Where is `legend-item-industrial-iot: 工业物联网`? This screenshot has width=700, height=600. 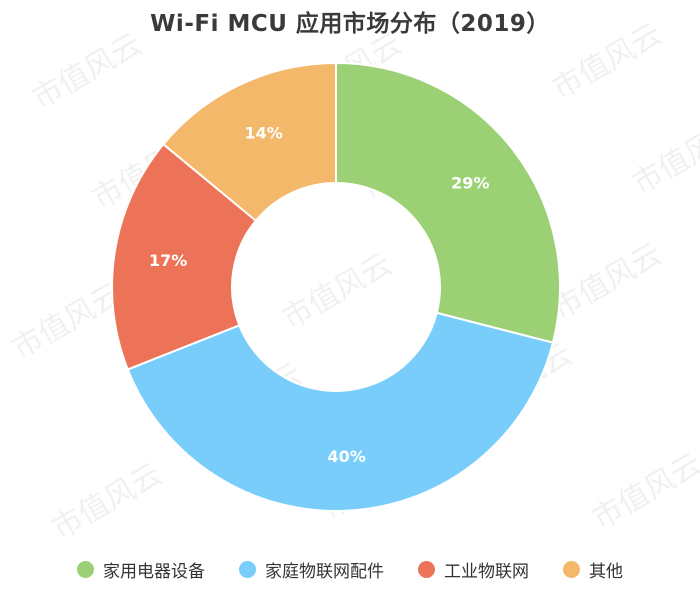 legend-item-industrial-iot: 工业物联网 is located at coordinates (473, 569).